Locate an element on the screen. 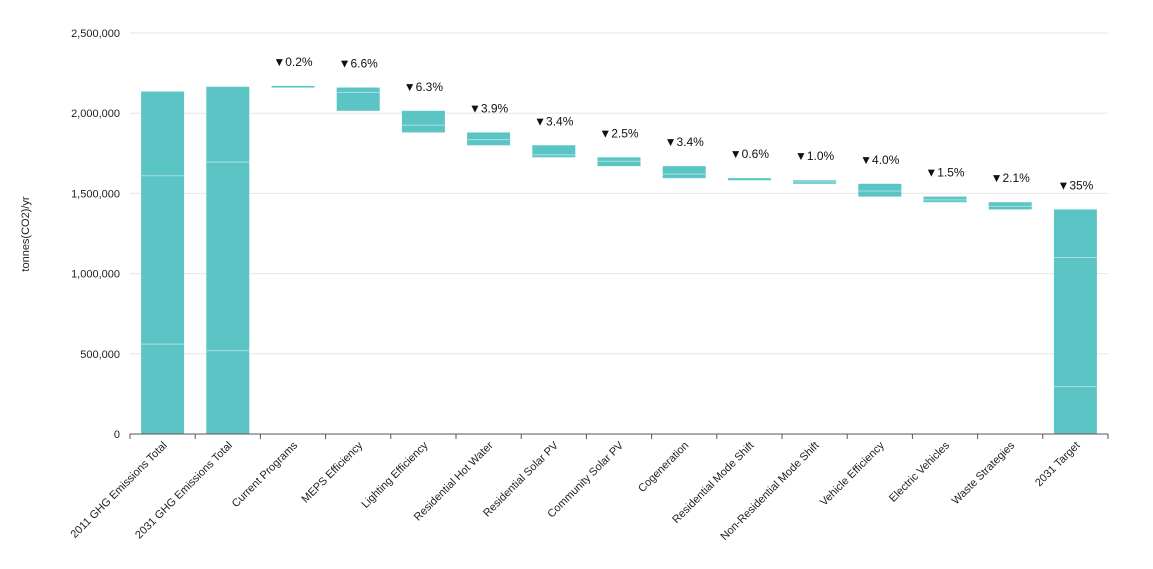 Image resolution: width=1153 pixels, height=569 pixels. y-axis-title: tonnes(CO2)/yr is located at coordinates (26, 234).